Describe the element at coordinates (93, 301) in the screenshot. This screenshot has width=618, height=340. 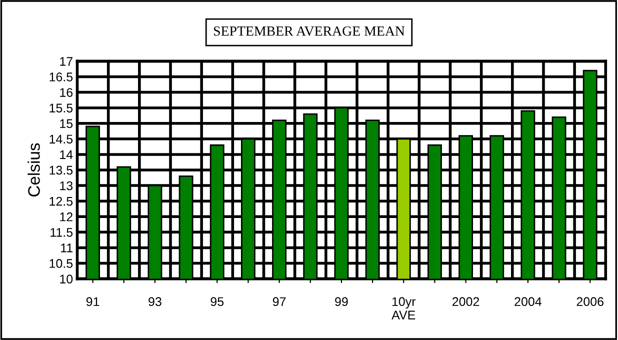
I see `x-tick-label: 91` at that location.